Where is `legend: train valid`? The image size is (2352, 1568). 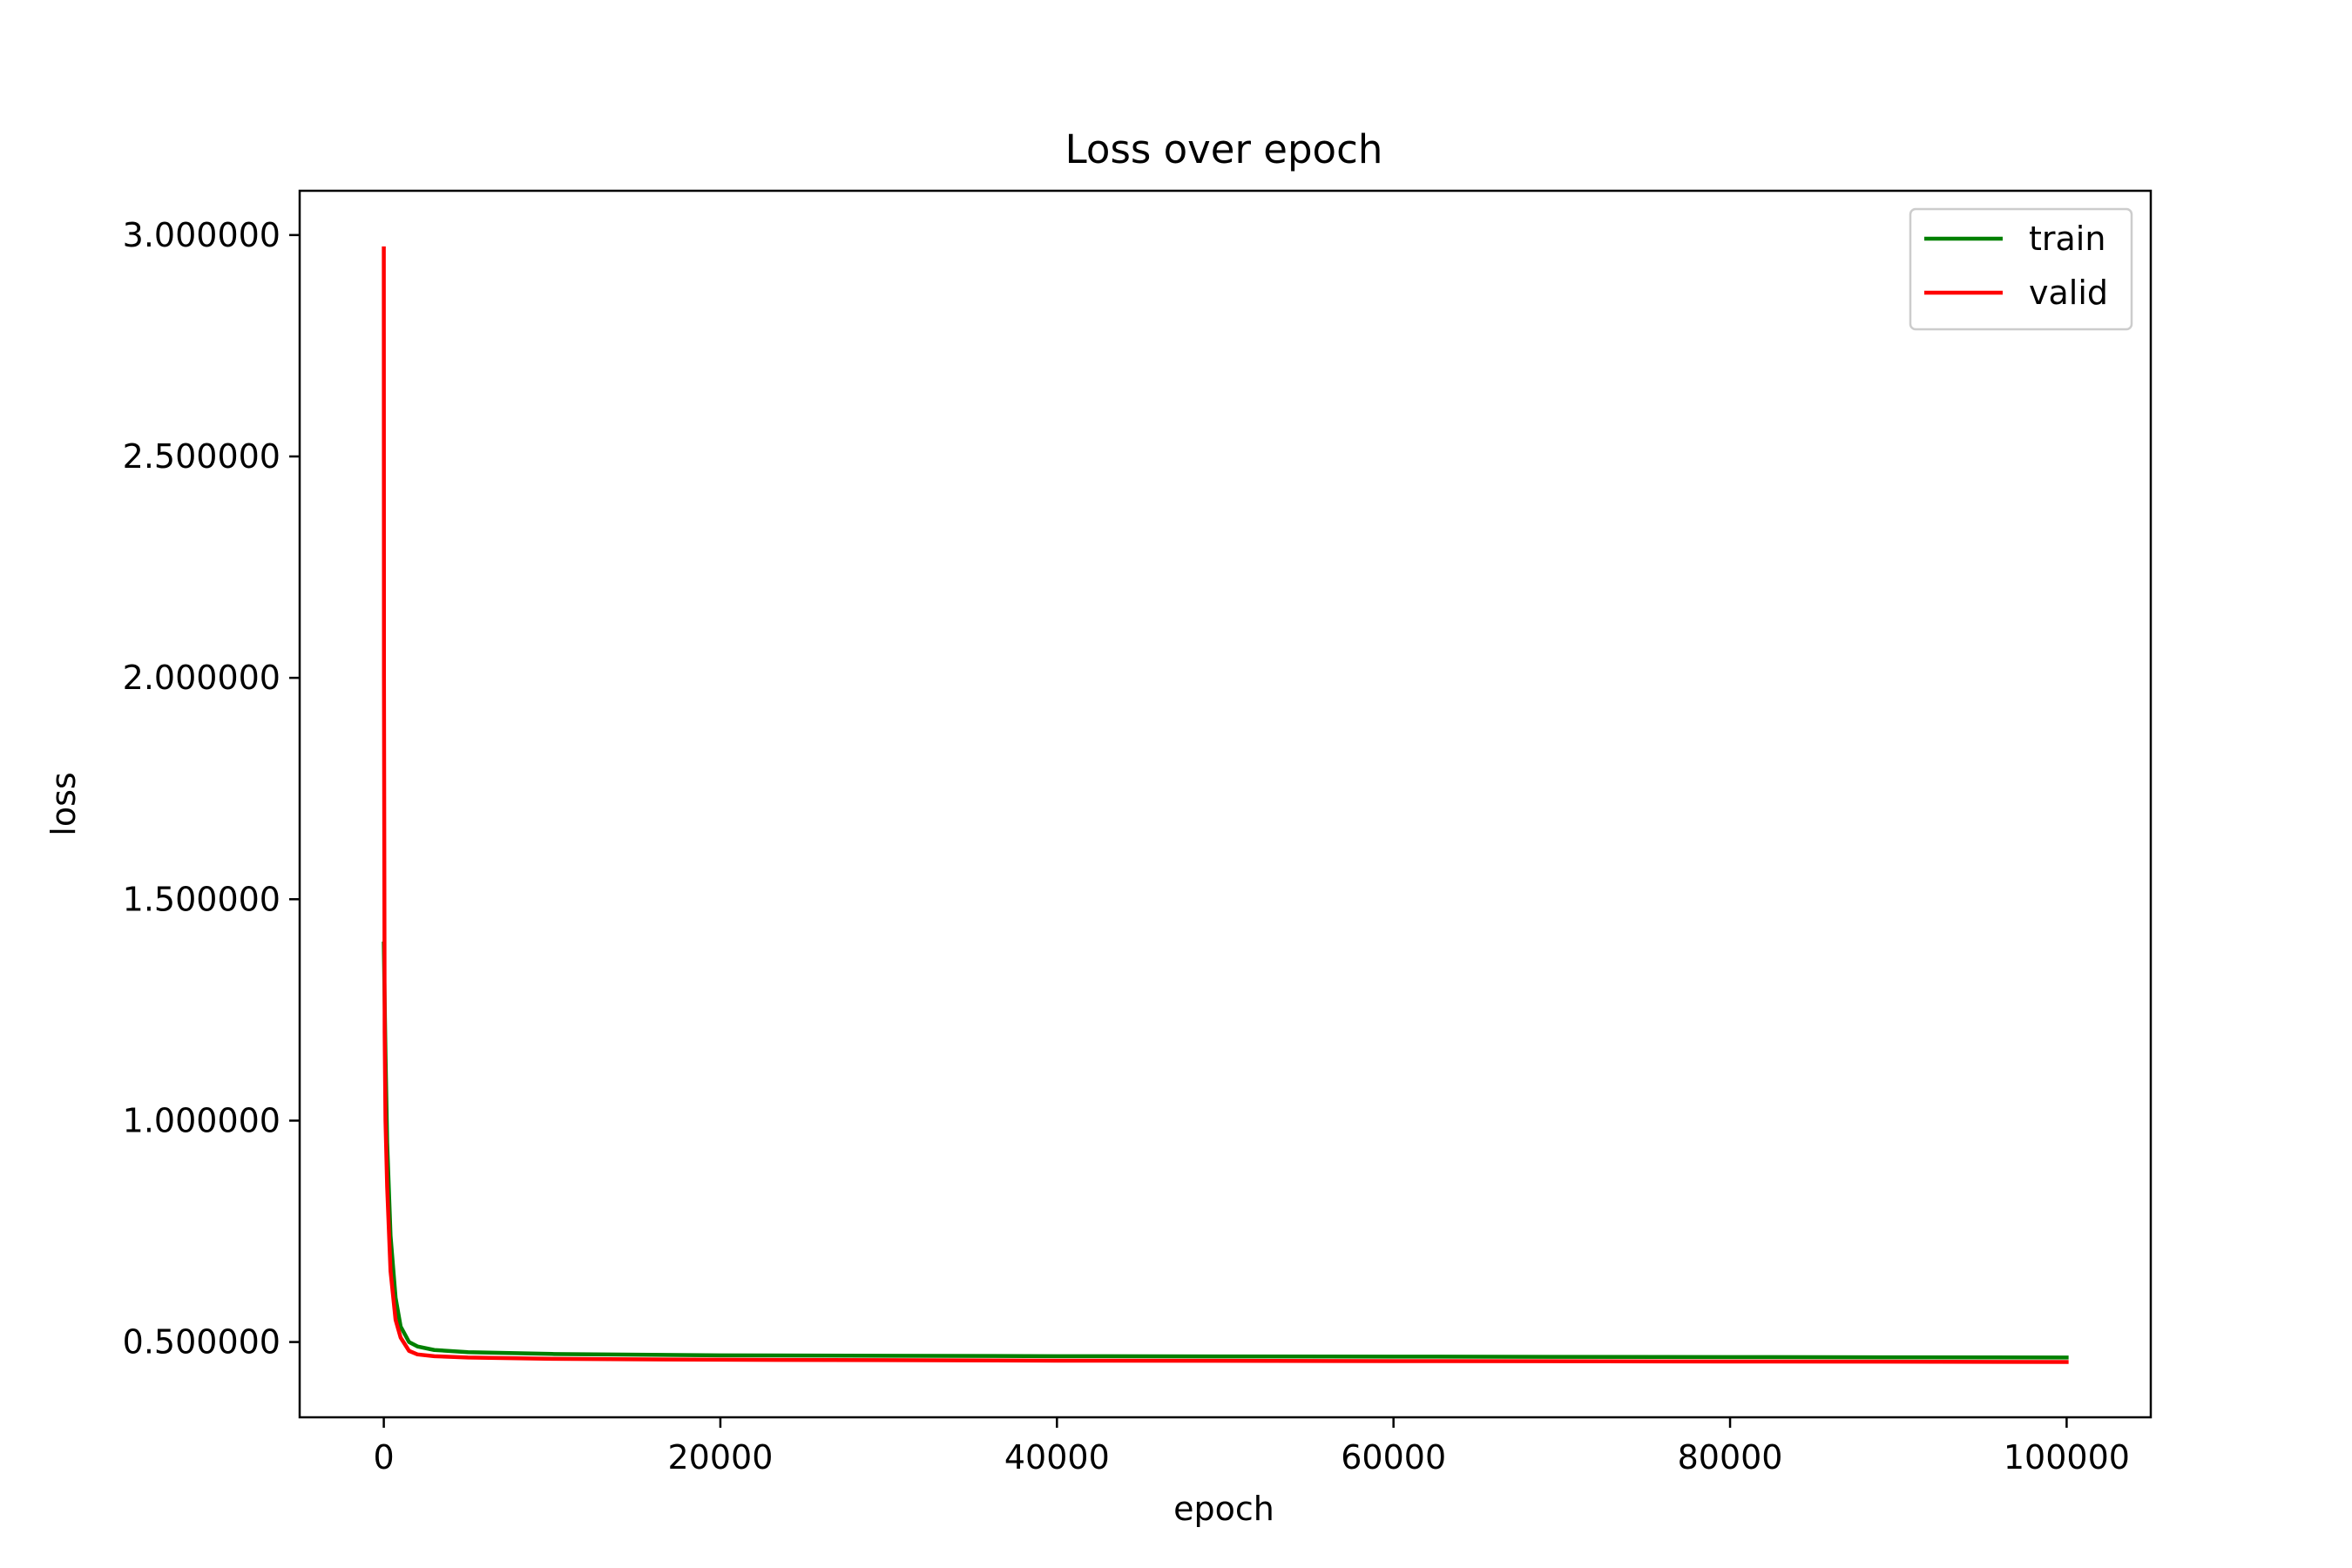 legend: train valid is located at coordinates (2021, 269).